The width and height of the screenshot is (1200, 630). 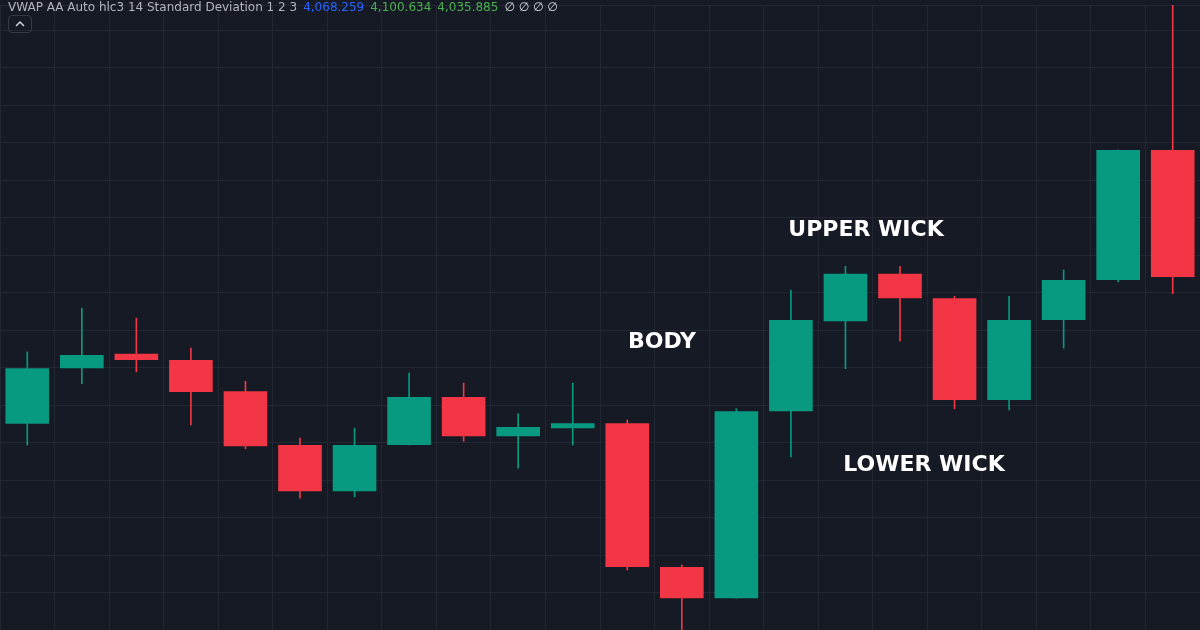 I want to click on annotation: 4,100.634, so click(x=401, y=7).